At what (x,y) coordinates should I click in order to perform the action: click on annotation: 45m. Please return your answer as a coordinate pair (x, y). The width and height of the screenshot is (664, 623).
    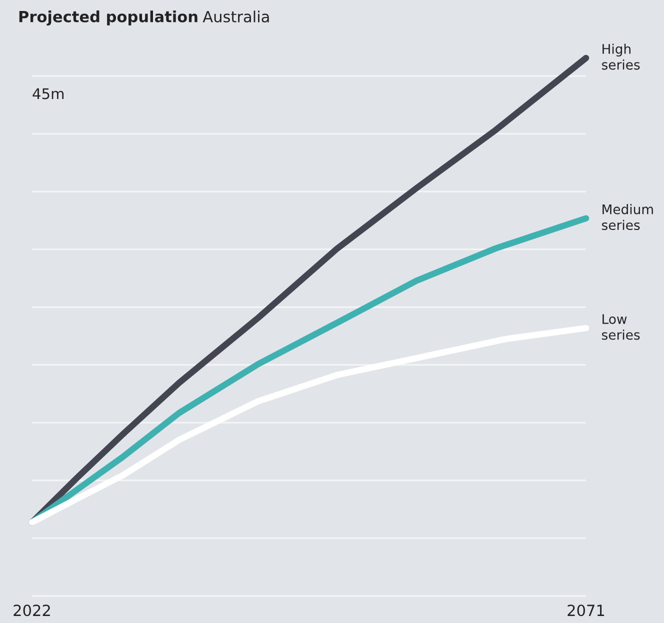
    Looking at the image, I should click on (48, 94).